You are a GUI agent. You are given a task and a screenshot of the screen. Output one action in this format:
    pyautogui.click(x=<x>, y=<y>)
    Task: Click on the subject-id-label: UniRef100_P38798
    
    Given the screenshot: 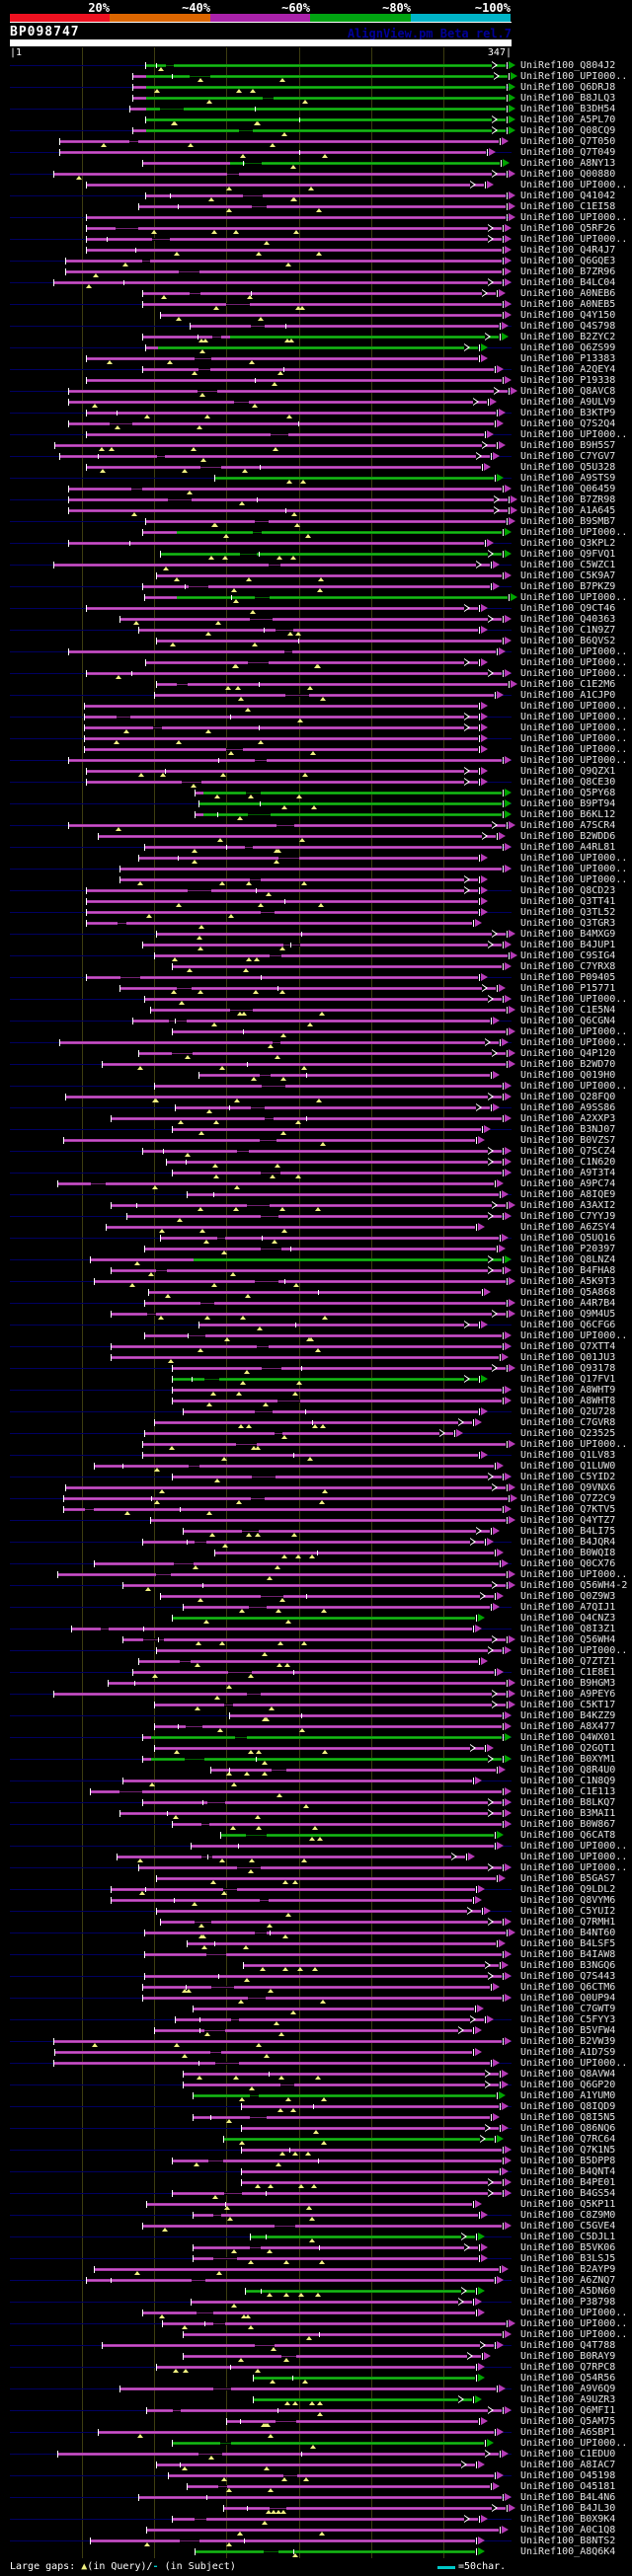 What is the action you would take?
    pyautogui.click(x=568, y=2302)
    